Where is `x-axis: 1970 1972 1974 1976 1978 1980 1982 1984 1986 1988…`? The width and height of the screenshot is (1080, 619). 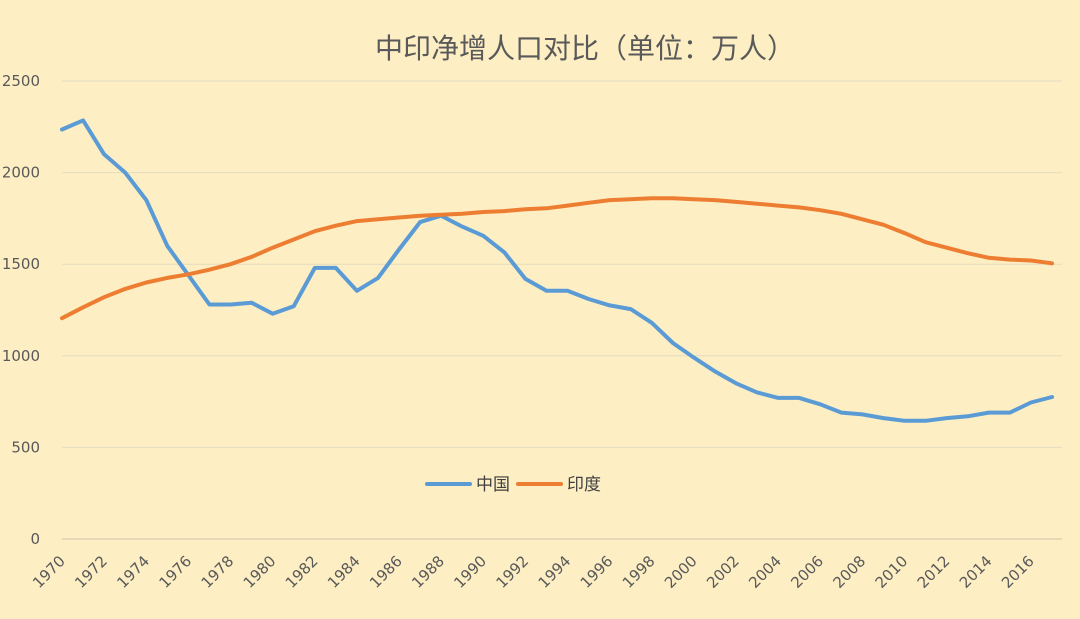 x-axis: 1970 1972 1974 1976 1978 1980 1982 1984 1986 1988… is located at coordinates (533, 572).